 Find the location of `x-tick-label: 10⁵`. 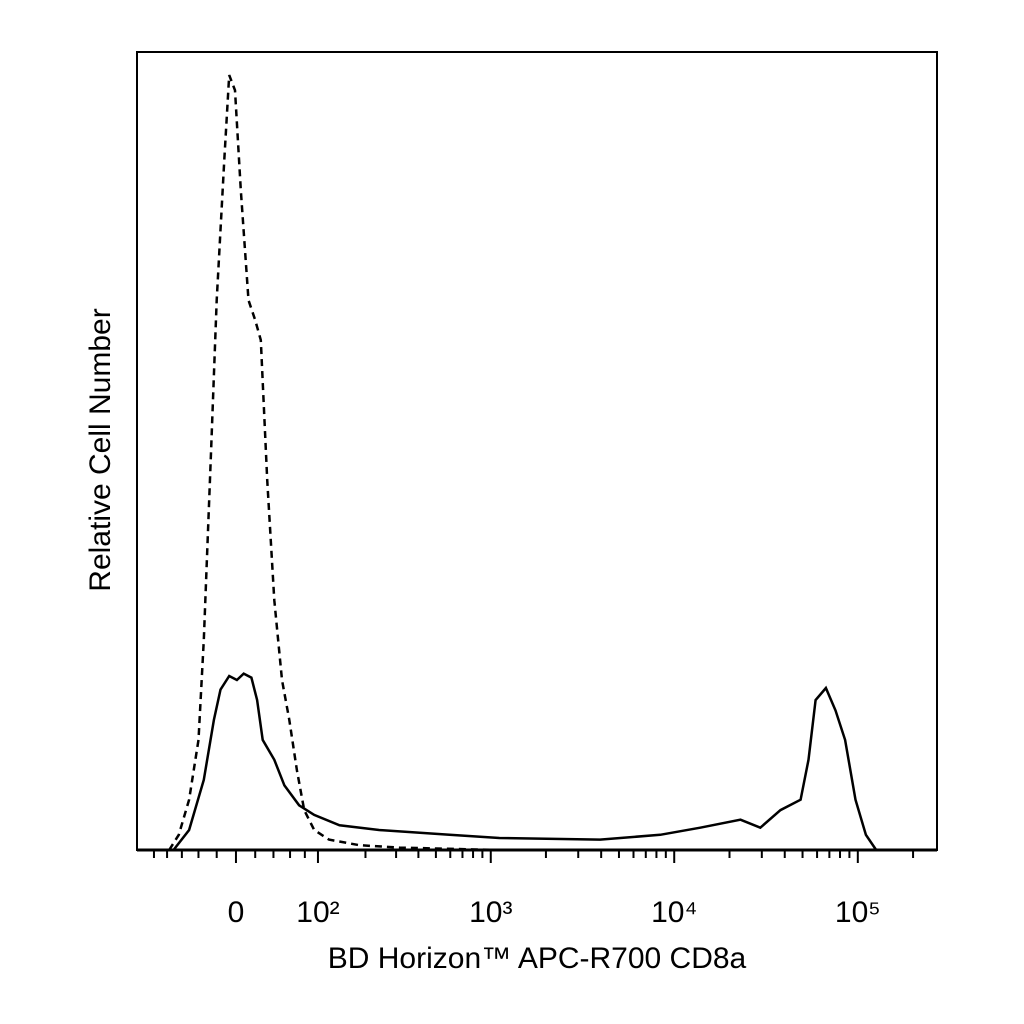

x-tick-label: 10⁵ is located at coordinates (858, 912).